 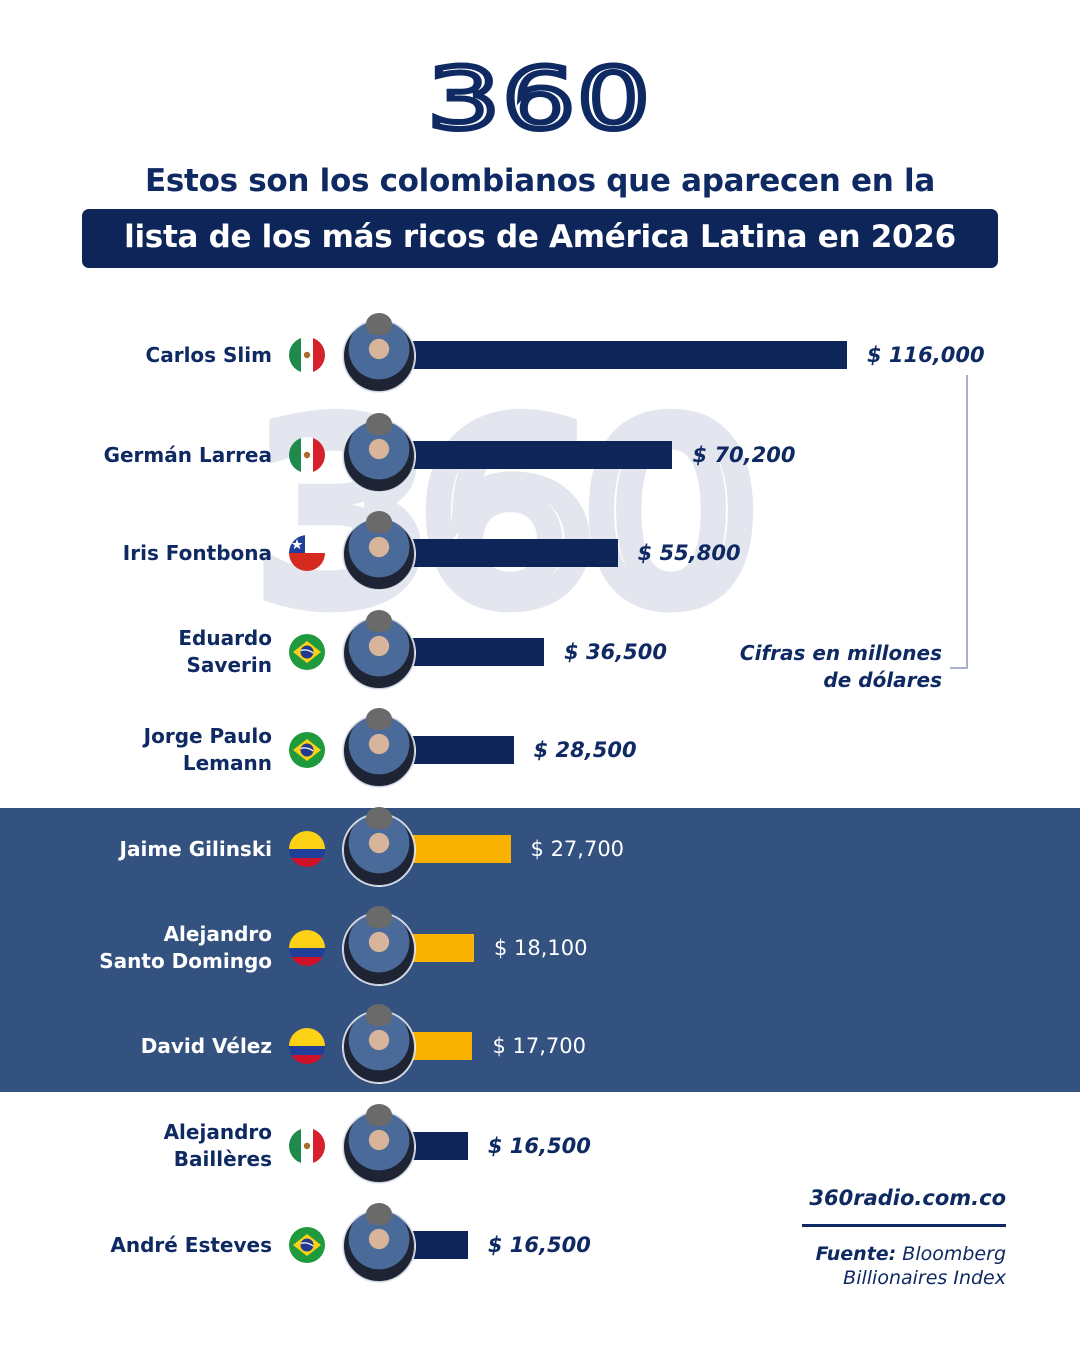 What do you see at coordinates (856, 1254) in the screenshot?
I see `source-label: Fuente:` at bounding box center [856, 1254].